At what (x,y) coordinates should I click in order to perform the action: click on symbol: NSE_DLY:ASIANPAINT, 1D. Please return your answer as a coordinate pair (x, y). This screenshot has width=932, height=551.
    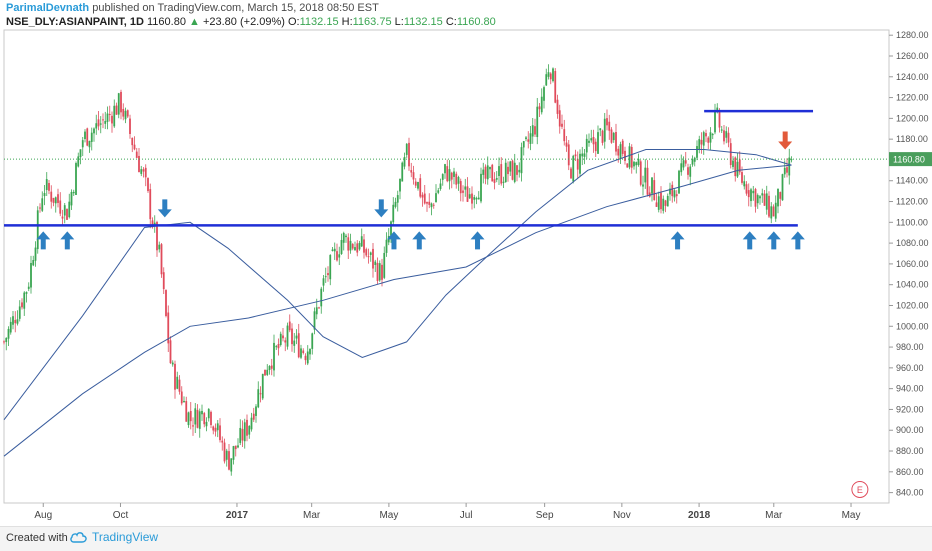
    Looking at the image, I should click on (75, 22).